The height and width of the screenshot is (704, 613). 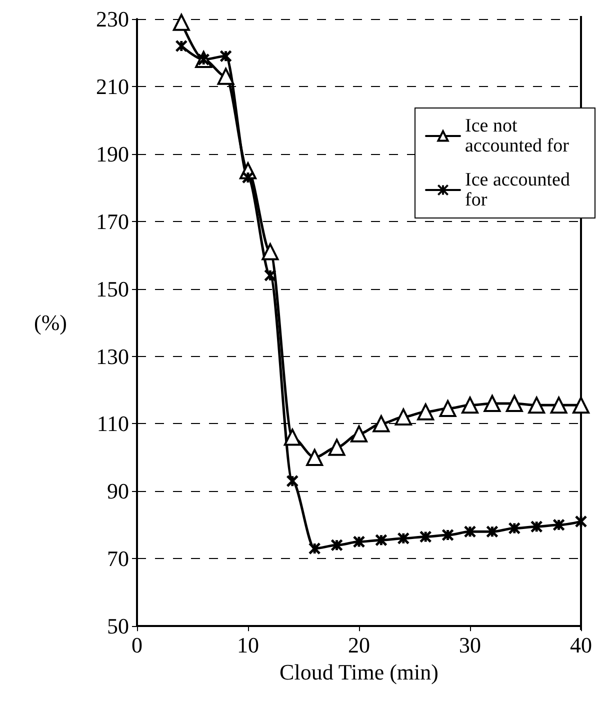 What do you see at coordinates (50, 323) in the screenshot?
I see `y-axis-title: (%)` at bounding box center [50, 323].